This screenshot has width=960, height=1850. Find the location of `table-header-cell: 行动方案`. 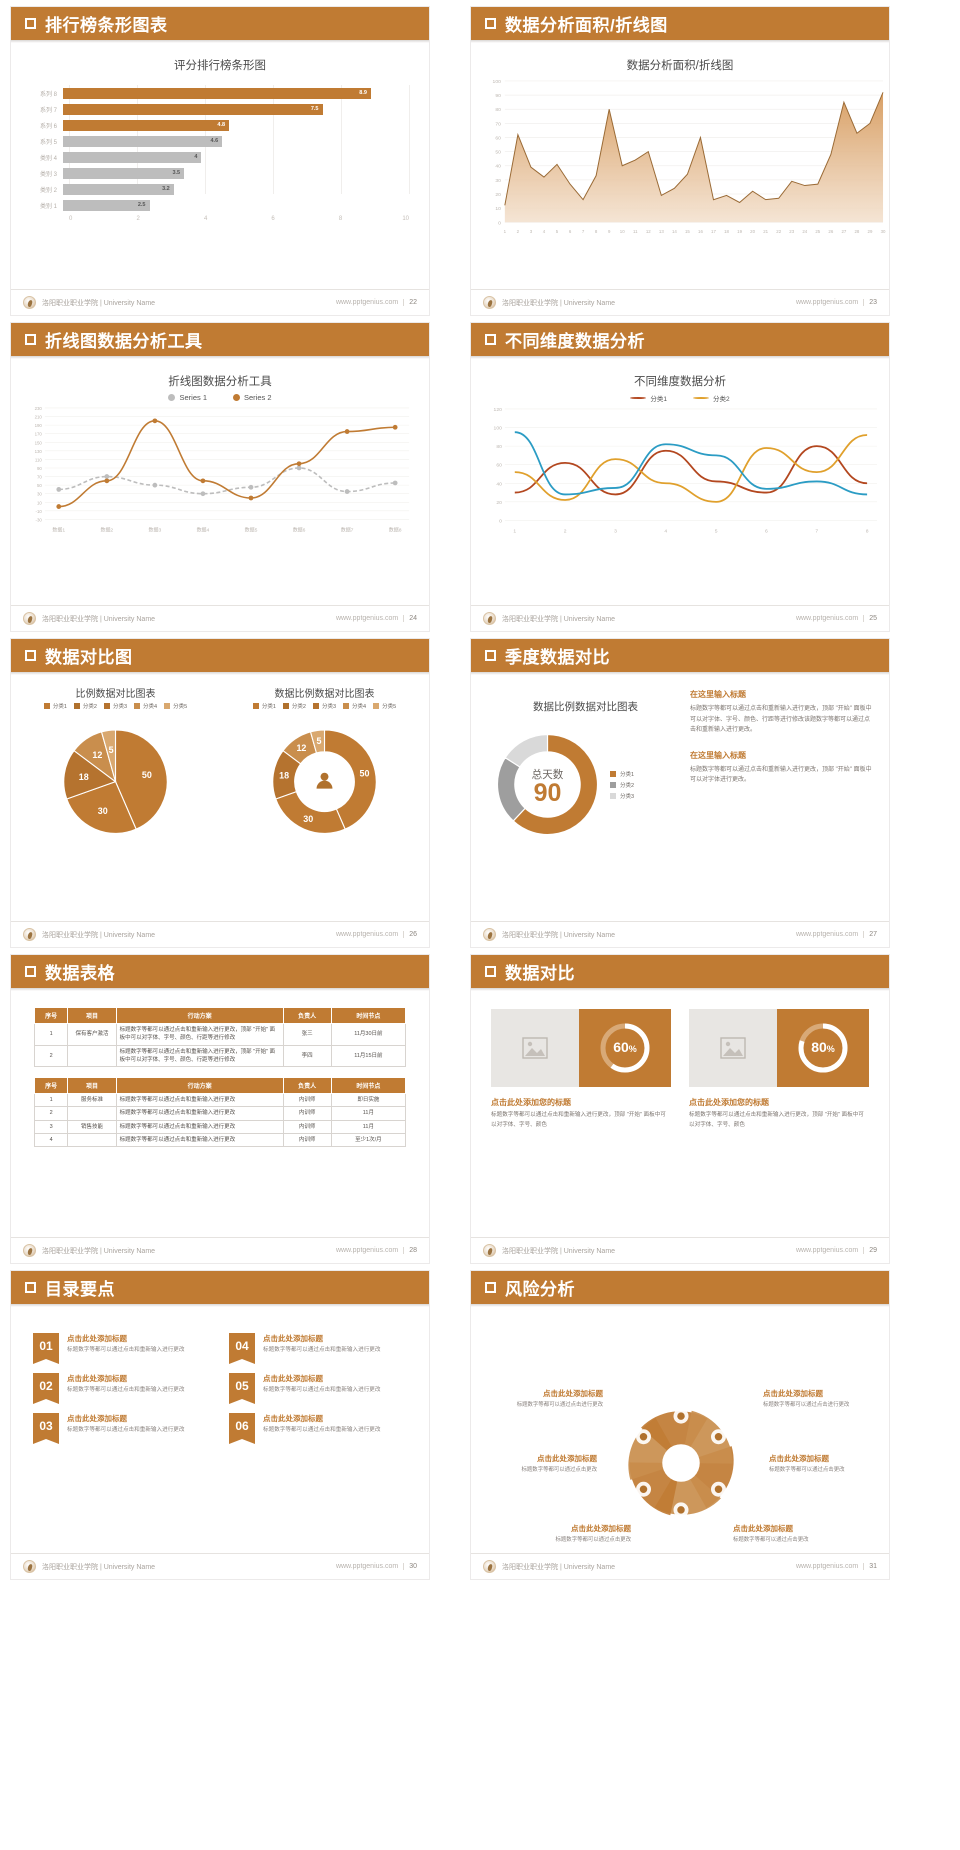

table-header-cell: 行动方案 is located at coordinates (199, 1015).